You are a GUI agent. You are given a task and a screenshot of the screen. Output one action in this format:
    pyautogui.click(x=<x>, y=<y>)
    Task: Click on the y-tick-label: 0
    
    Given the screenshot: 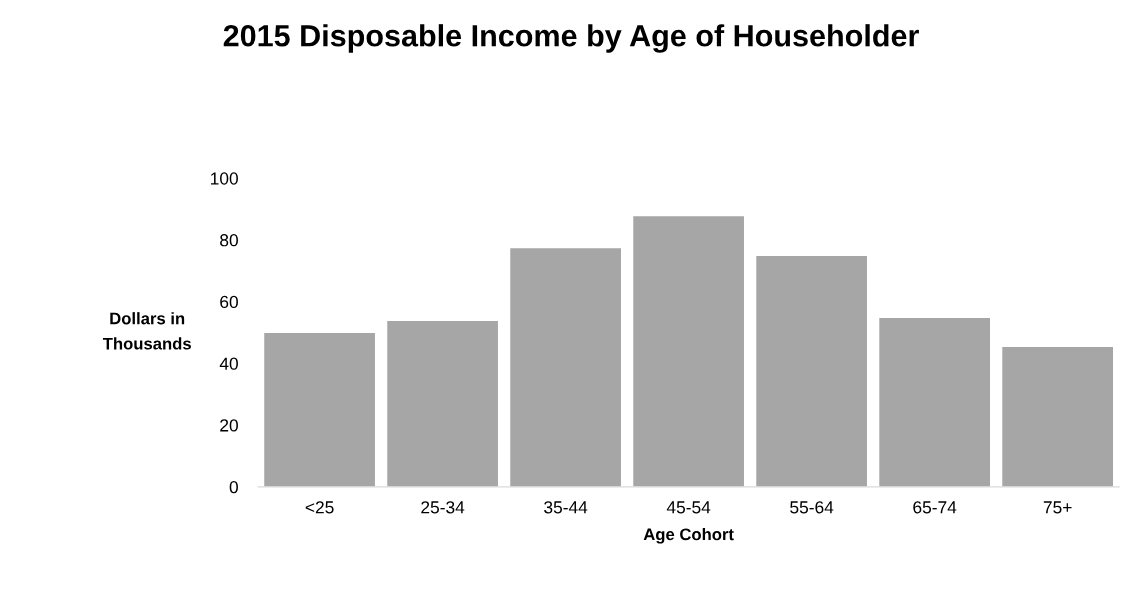 What is the action you would take?
    pyautogui.click(x=233, y=487)
    